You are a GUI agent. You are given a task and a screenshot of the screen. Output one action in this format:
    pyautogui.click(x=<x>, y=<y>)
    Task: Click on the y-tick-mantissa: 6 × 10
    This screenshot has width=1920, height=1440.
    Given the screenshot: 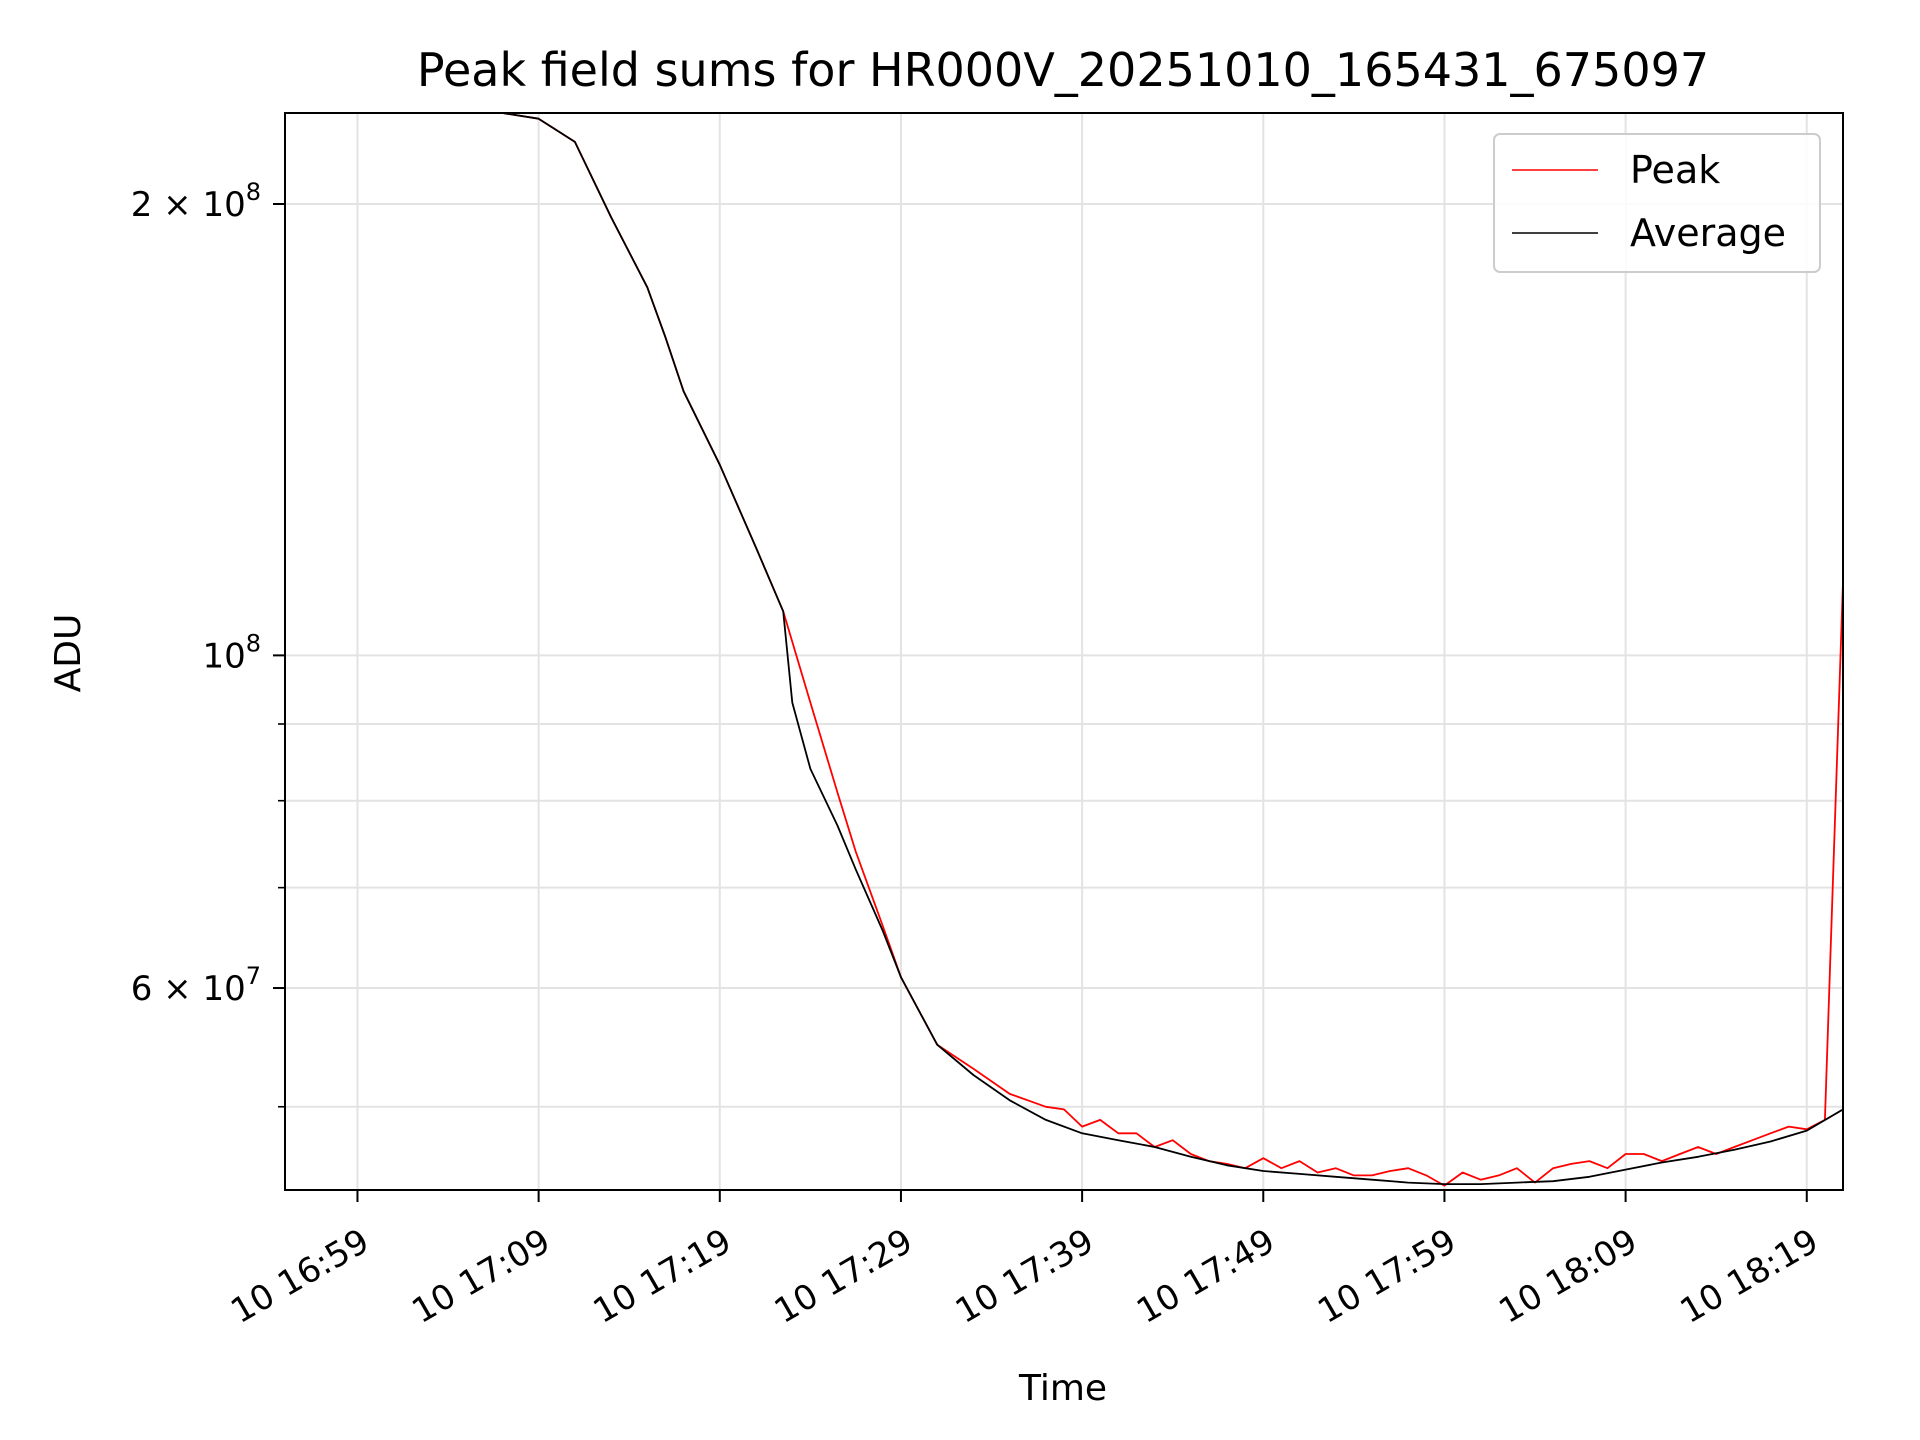 What is the action you would take?
    pyautogui.click(x=188, y=989)
    